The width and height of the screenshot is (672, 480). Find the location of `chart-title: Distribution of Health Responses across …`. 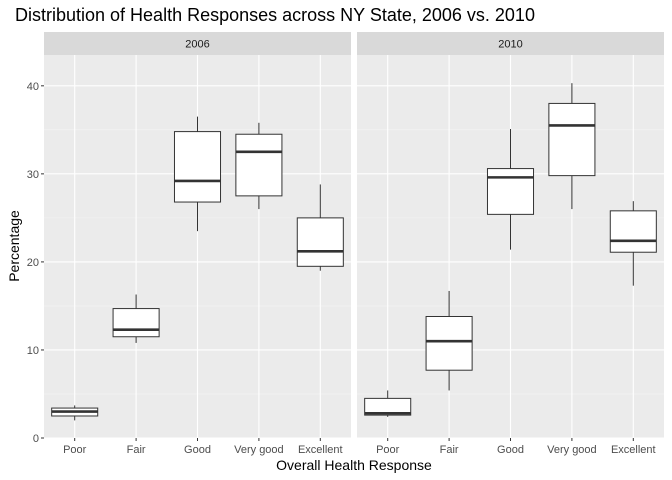

chart-title: Distribution of Health Responses across … is located at coordinates (275, 15).